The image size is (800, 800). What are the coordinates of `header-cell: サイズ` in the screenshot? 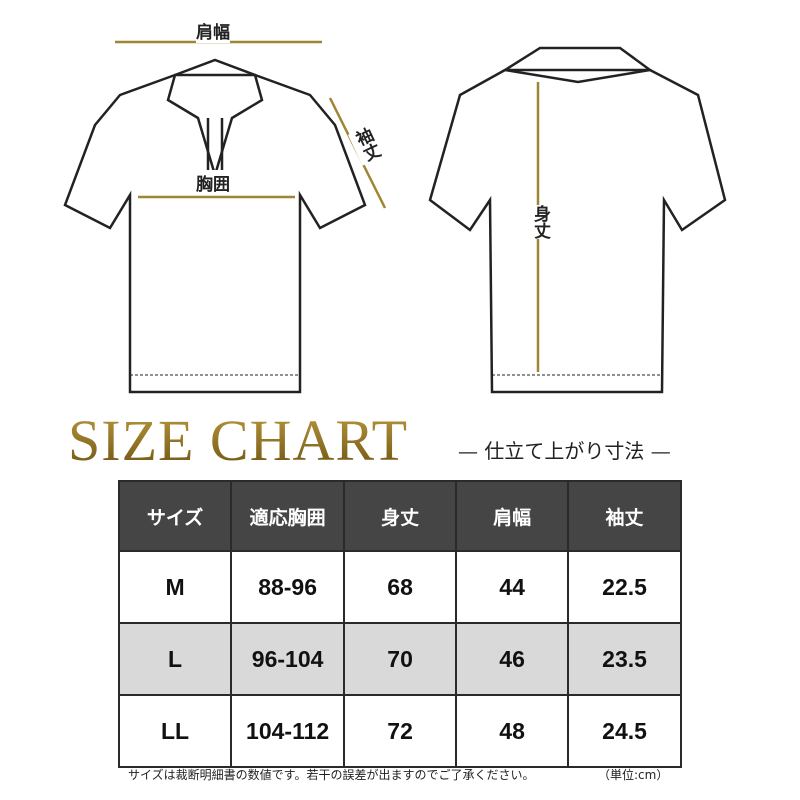 It's located at (175, 516).